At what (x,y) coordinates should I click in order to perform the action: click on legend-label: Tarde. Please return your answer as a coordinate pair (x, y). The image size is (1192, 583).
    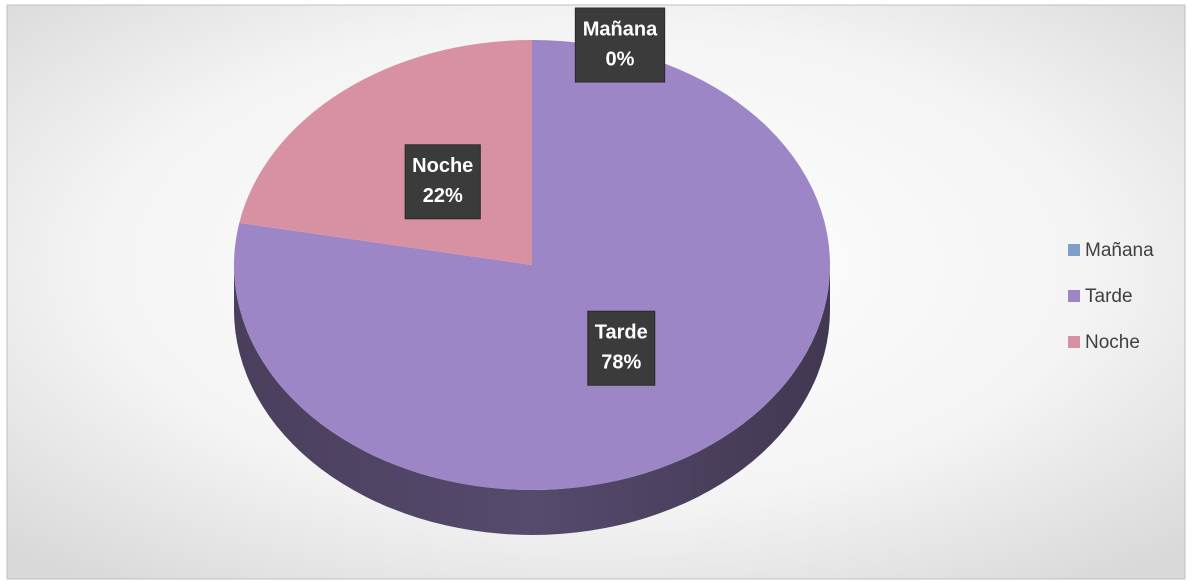
    Looking at the image, I should click on (1109, 296).